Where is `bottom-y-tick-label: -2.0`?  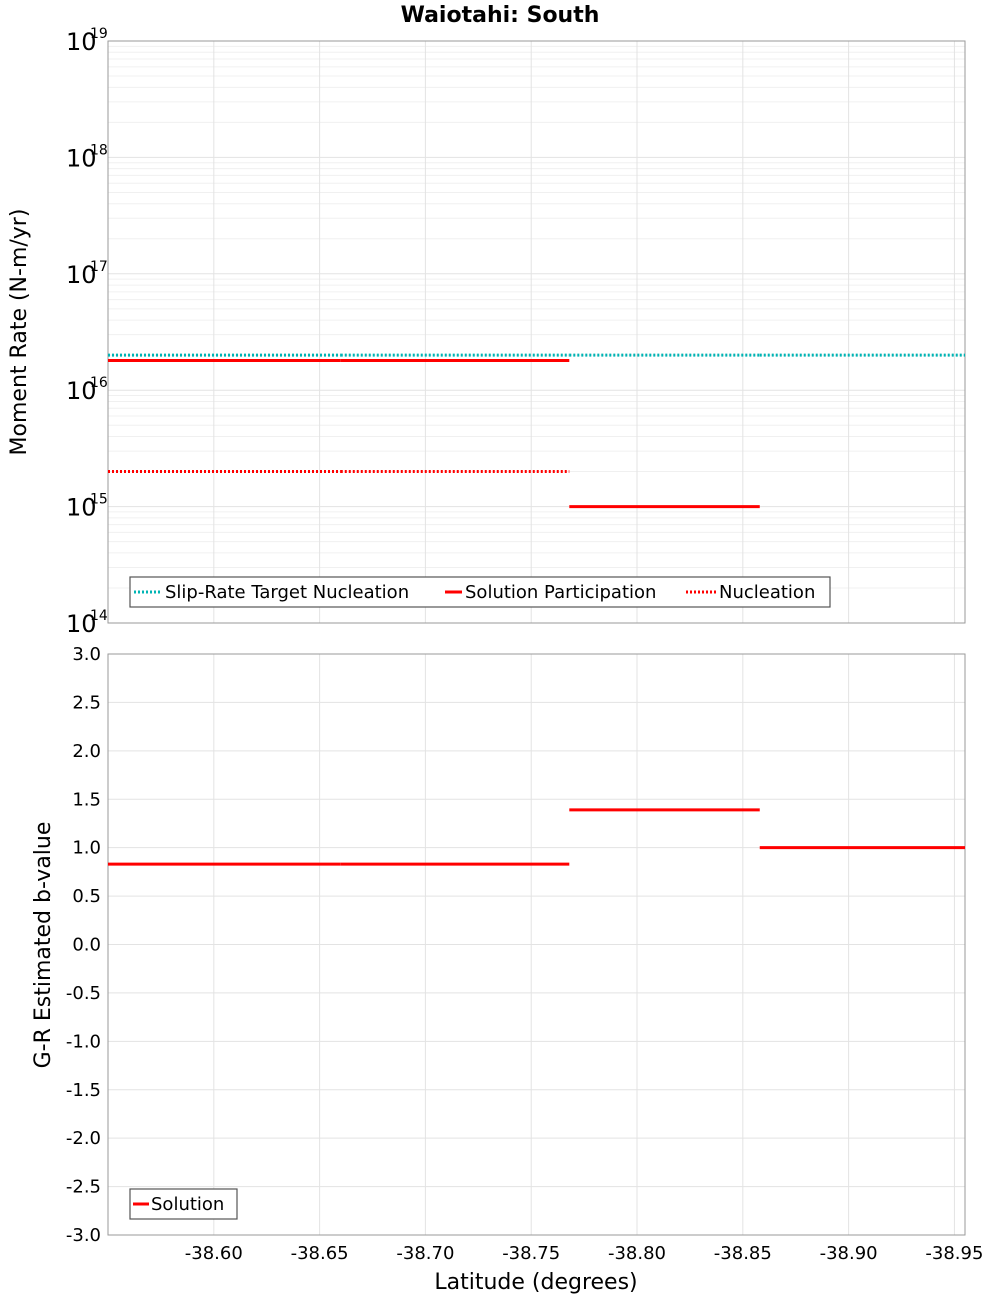
bottom-y-tick-label: -2.0 is located at coordinates (83, 1138).